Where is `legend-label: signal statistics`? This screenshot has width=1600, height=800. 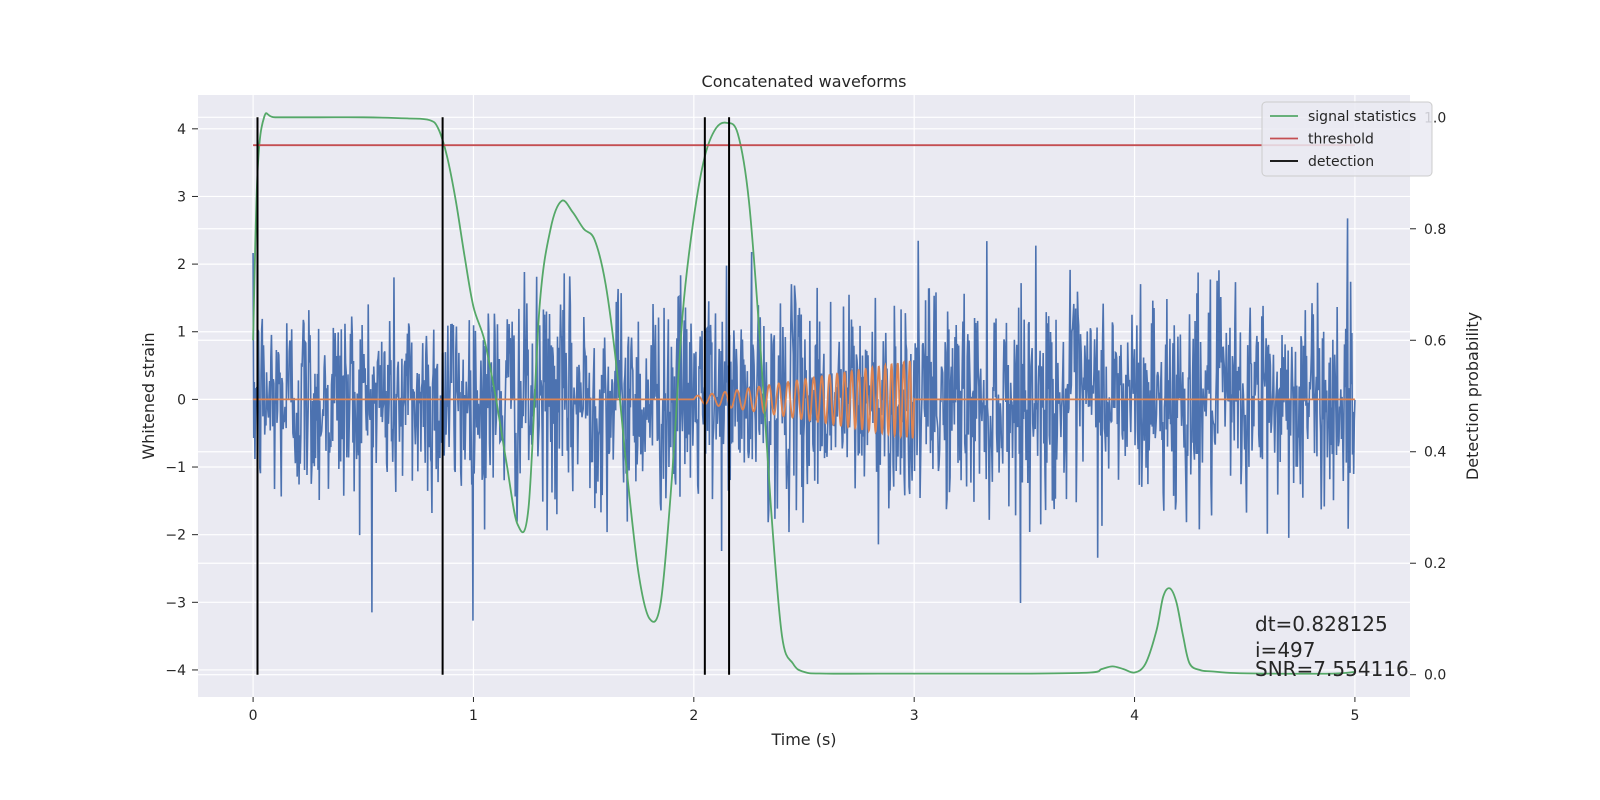
legend-label: signal statistics is located at coordinates (1362, 117).